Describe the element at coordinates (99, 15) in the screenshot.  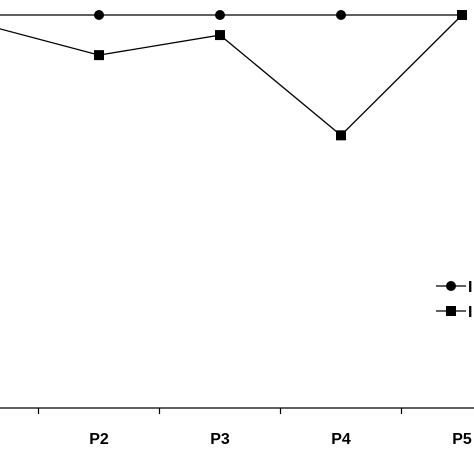
I see `point-circle-p2` at that location.